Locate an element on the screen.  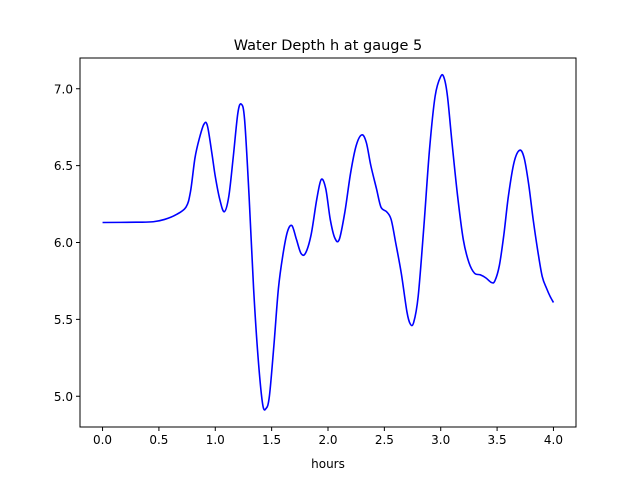
y-tick-label: 5.0 is located at coordinates (63, 397).